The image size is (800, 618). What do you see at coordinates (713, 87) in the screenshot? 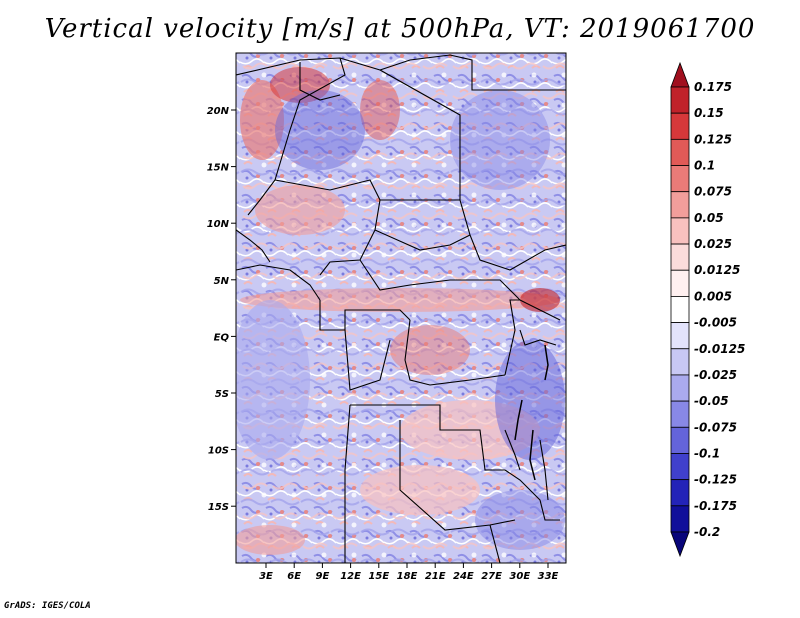
I see `colorbar-label: 0.175` at bounding box center [713, 87].